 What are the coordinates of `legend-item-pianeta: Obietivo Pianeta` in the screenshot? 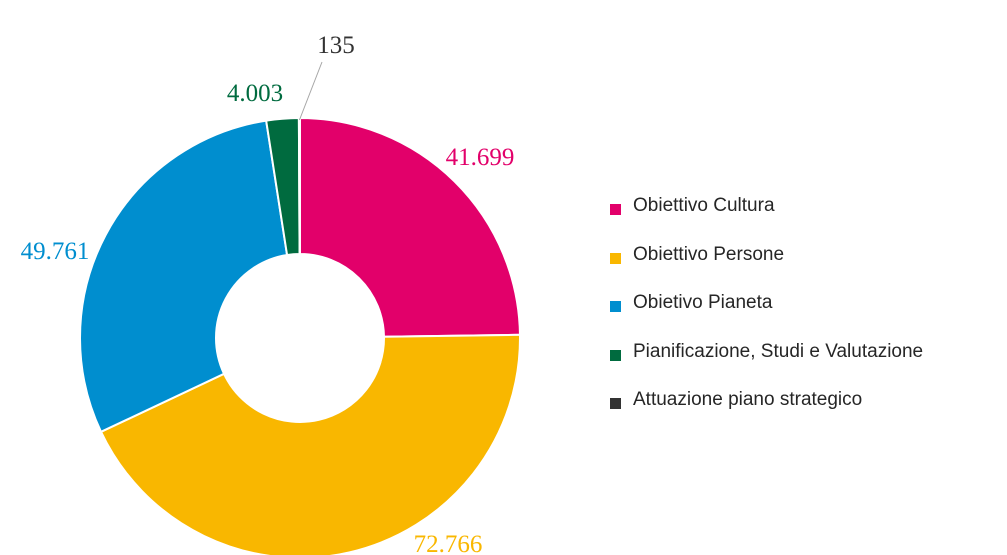 It's located at (766, 303).